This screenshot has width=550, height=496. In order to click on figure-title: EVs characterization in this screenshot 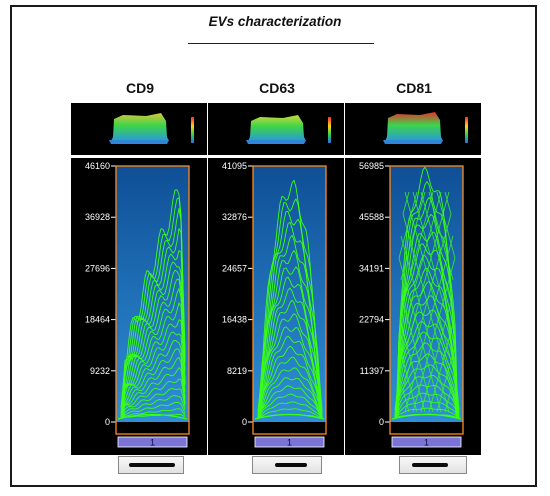, I will do `click(275, 21)`.